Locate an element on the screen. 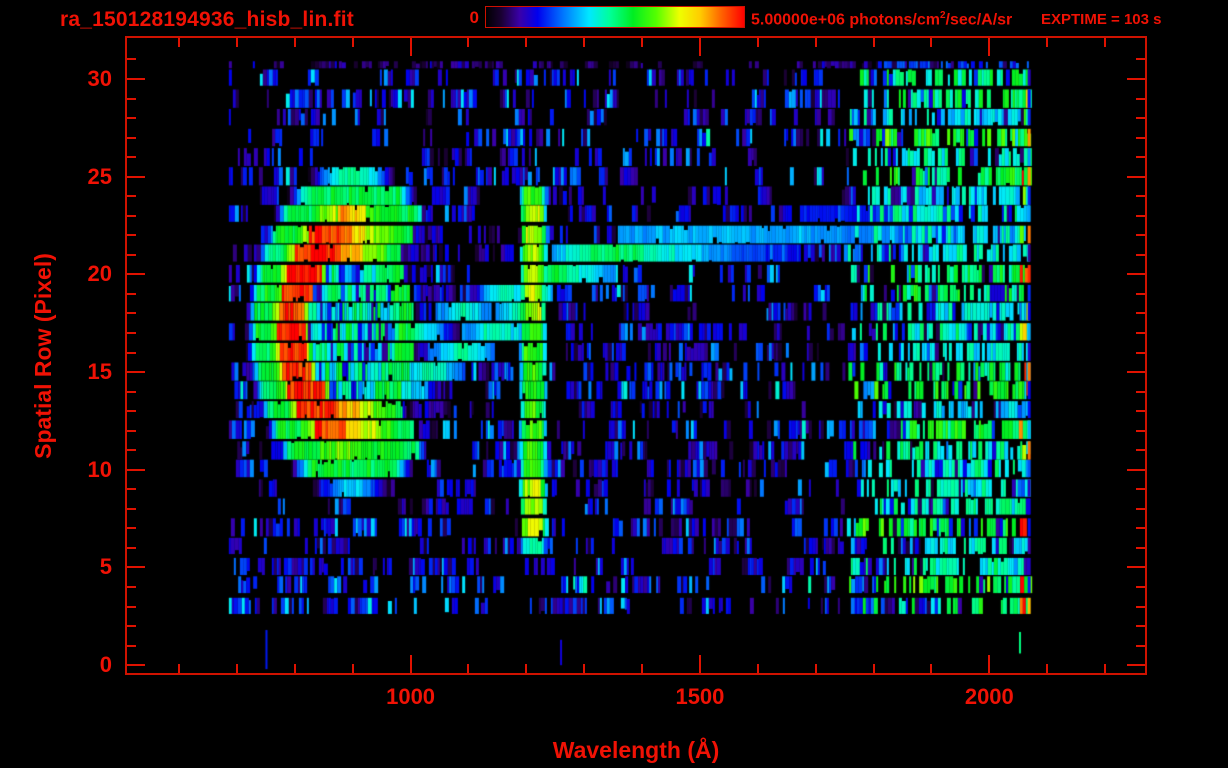  y-tick-label: 10 is located at coordinates (99, 469).